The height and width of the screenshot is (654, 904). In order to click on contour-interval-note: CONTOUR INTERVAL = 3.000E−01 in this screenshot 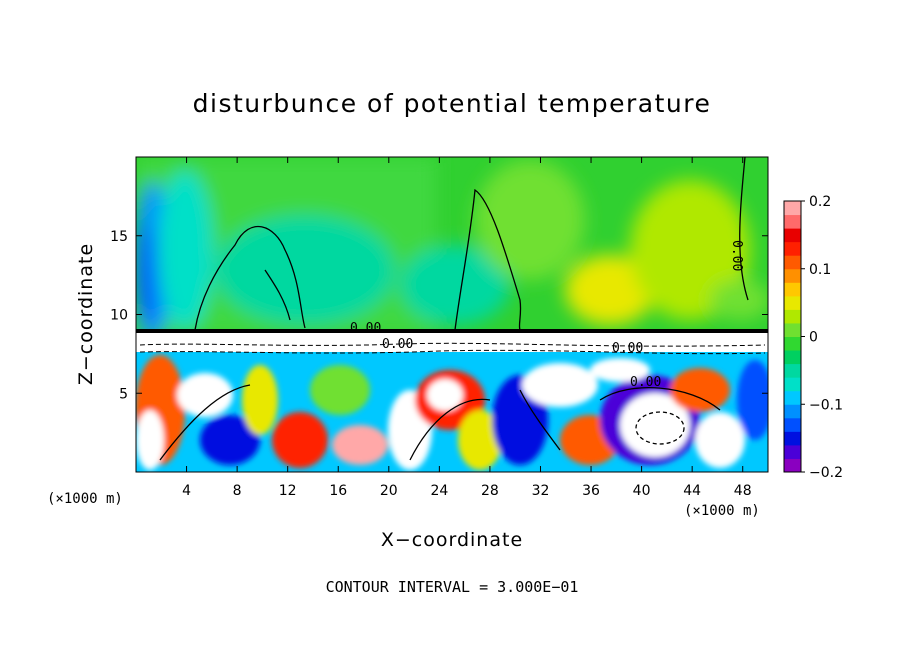, I will do `click(452, 587)`.